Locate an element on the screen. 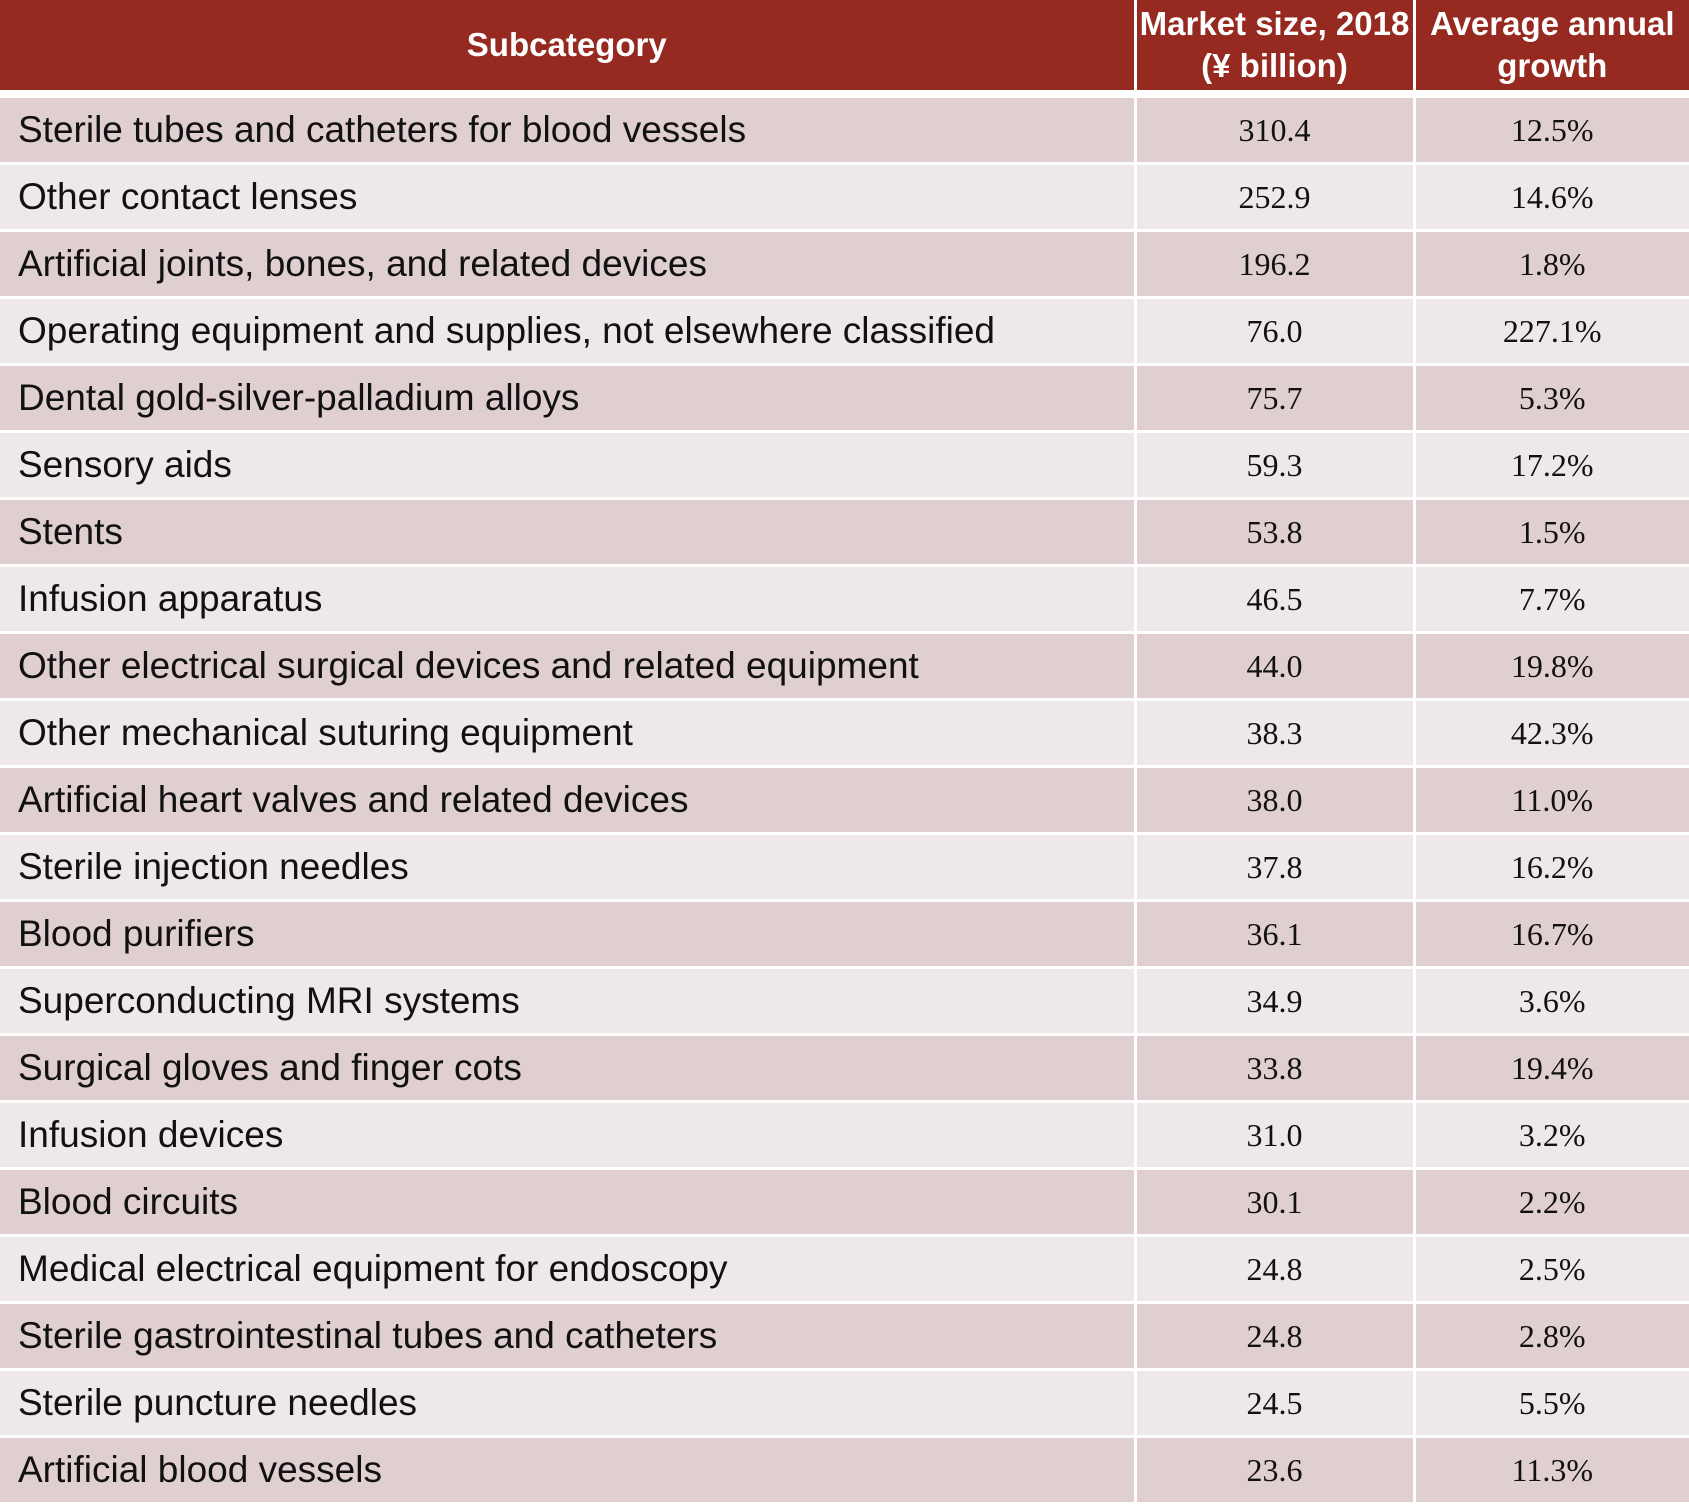 The image size is (1689, 1505). header-market-size: Market size, 2018 (¥ billion) is located at coordinates (1274, 47).